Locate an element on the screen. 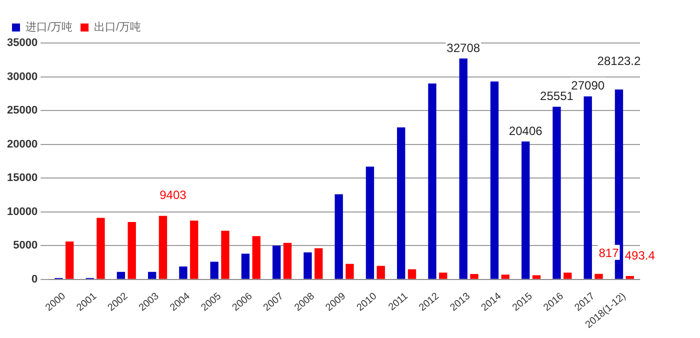  data-label: 493.4 is located at coordinates (640, 255).